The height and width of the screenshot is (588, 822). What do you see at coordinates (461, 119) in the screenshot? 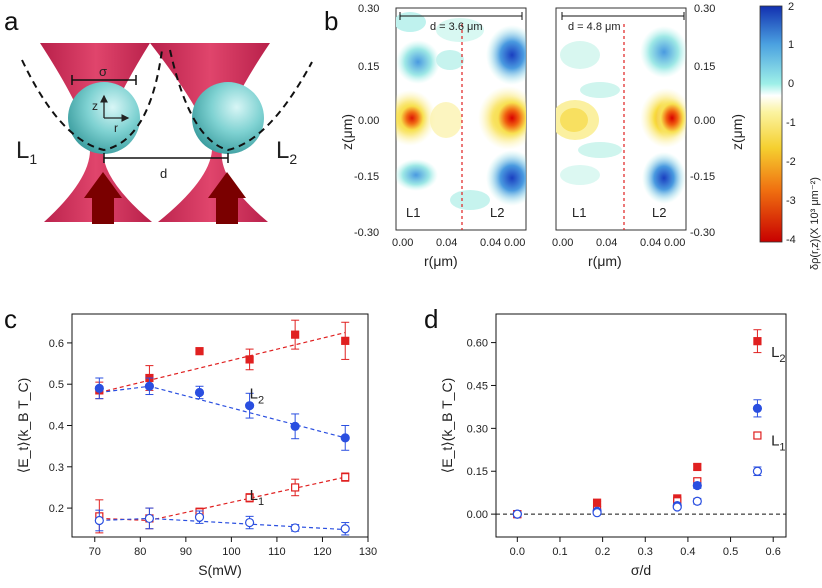
I see `density-map-left: d = 3.6 μm L1 L2` at bounding box center [461, 119].